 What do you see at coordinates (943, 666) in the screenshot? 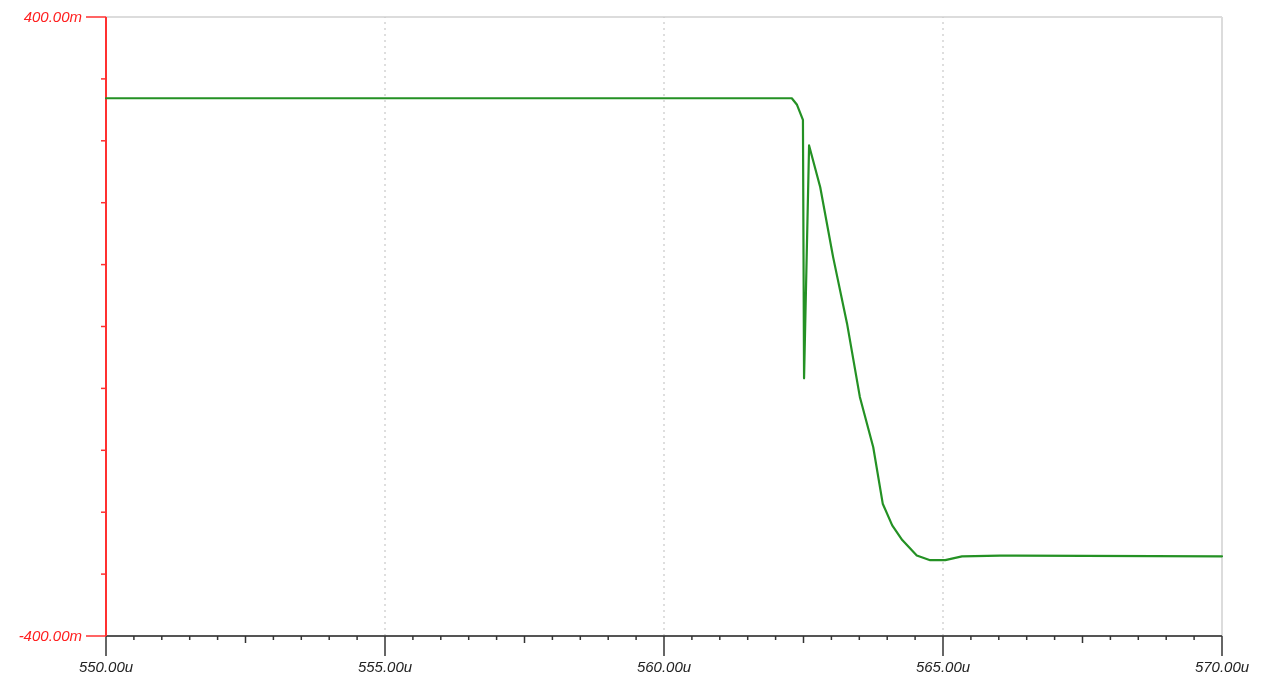
I see `x-tick-label: 565.00u` at bounding box center [943, 666].